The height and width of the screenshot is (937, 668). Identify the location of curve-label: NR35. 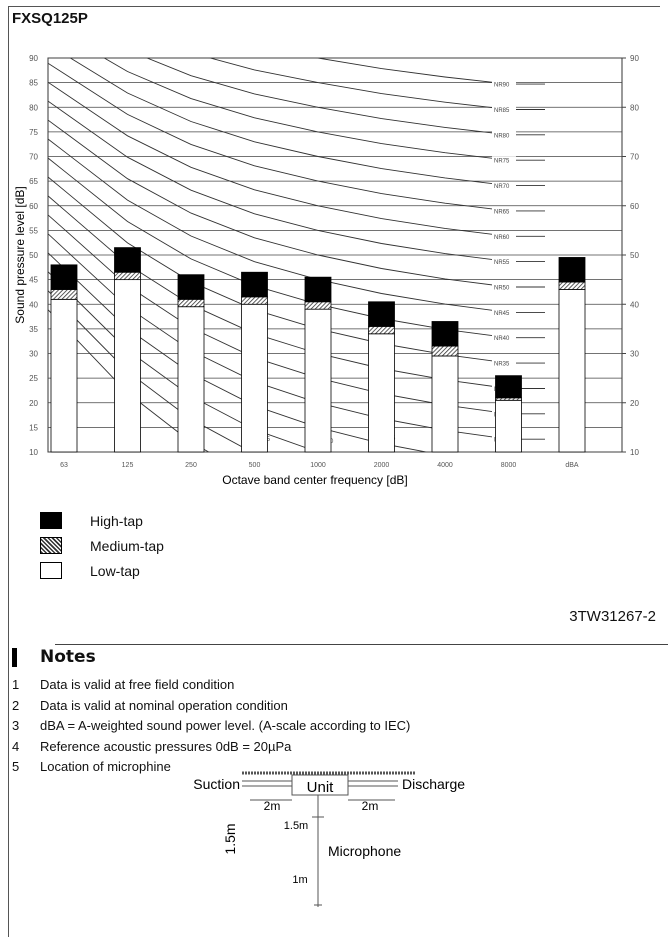
(502, 365).